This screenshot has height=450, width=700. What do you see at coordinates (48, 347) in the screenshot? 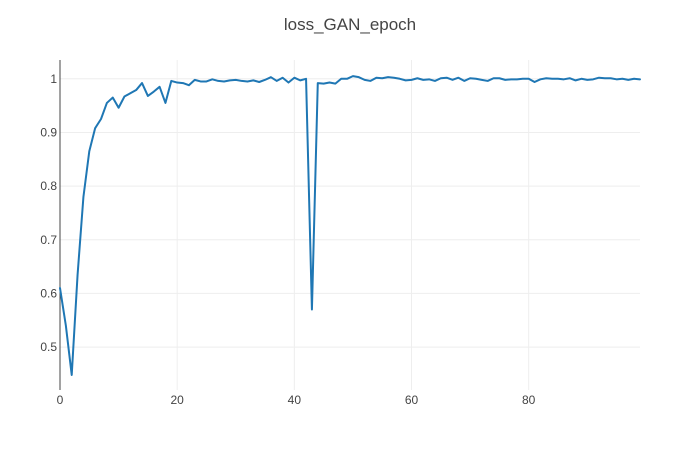
I see `y-tick-label: 0.5` at bounding box center [48, 347].